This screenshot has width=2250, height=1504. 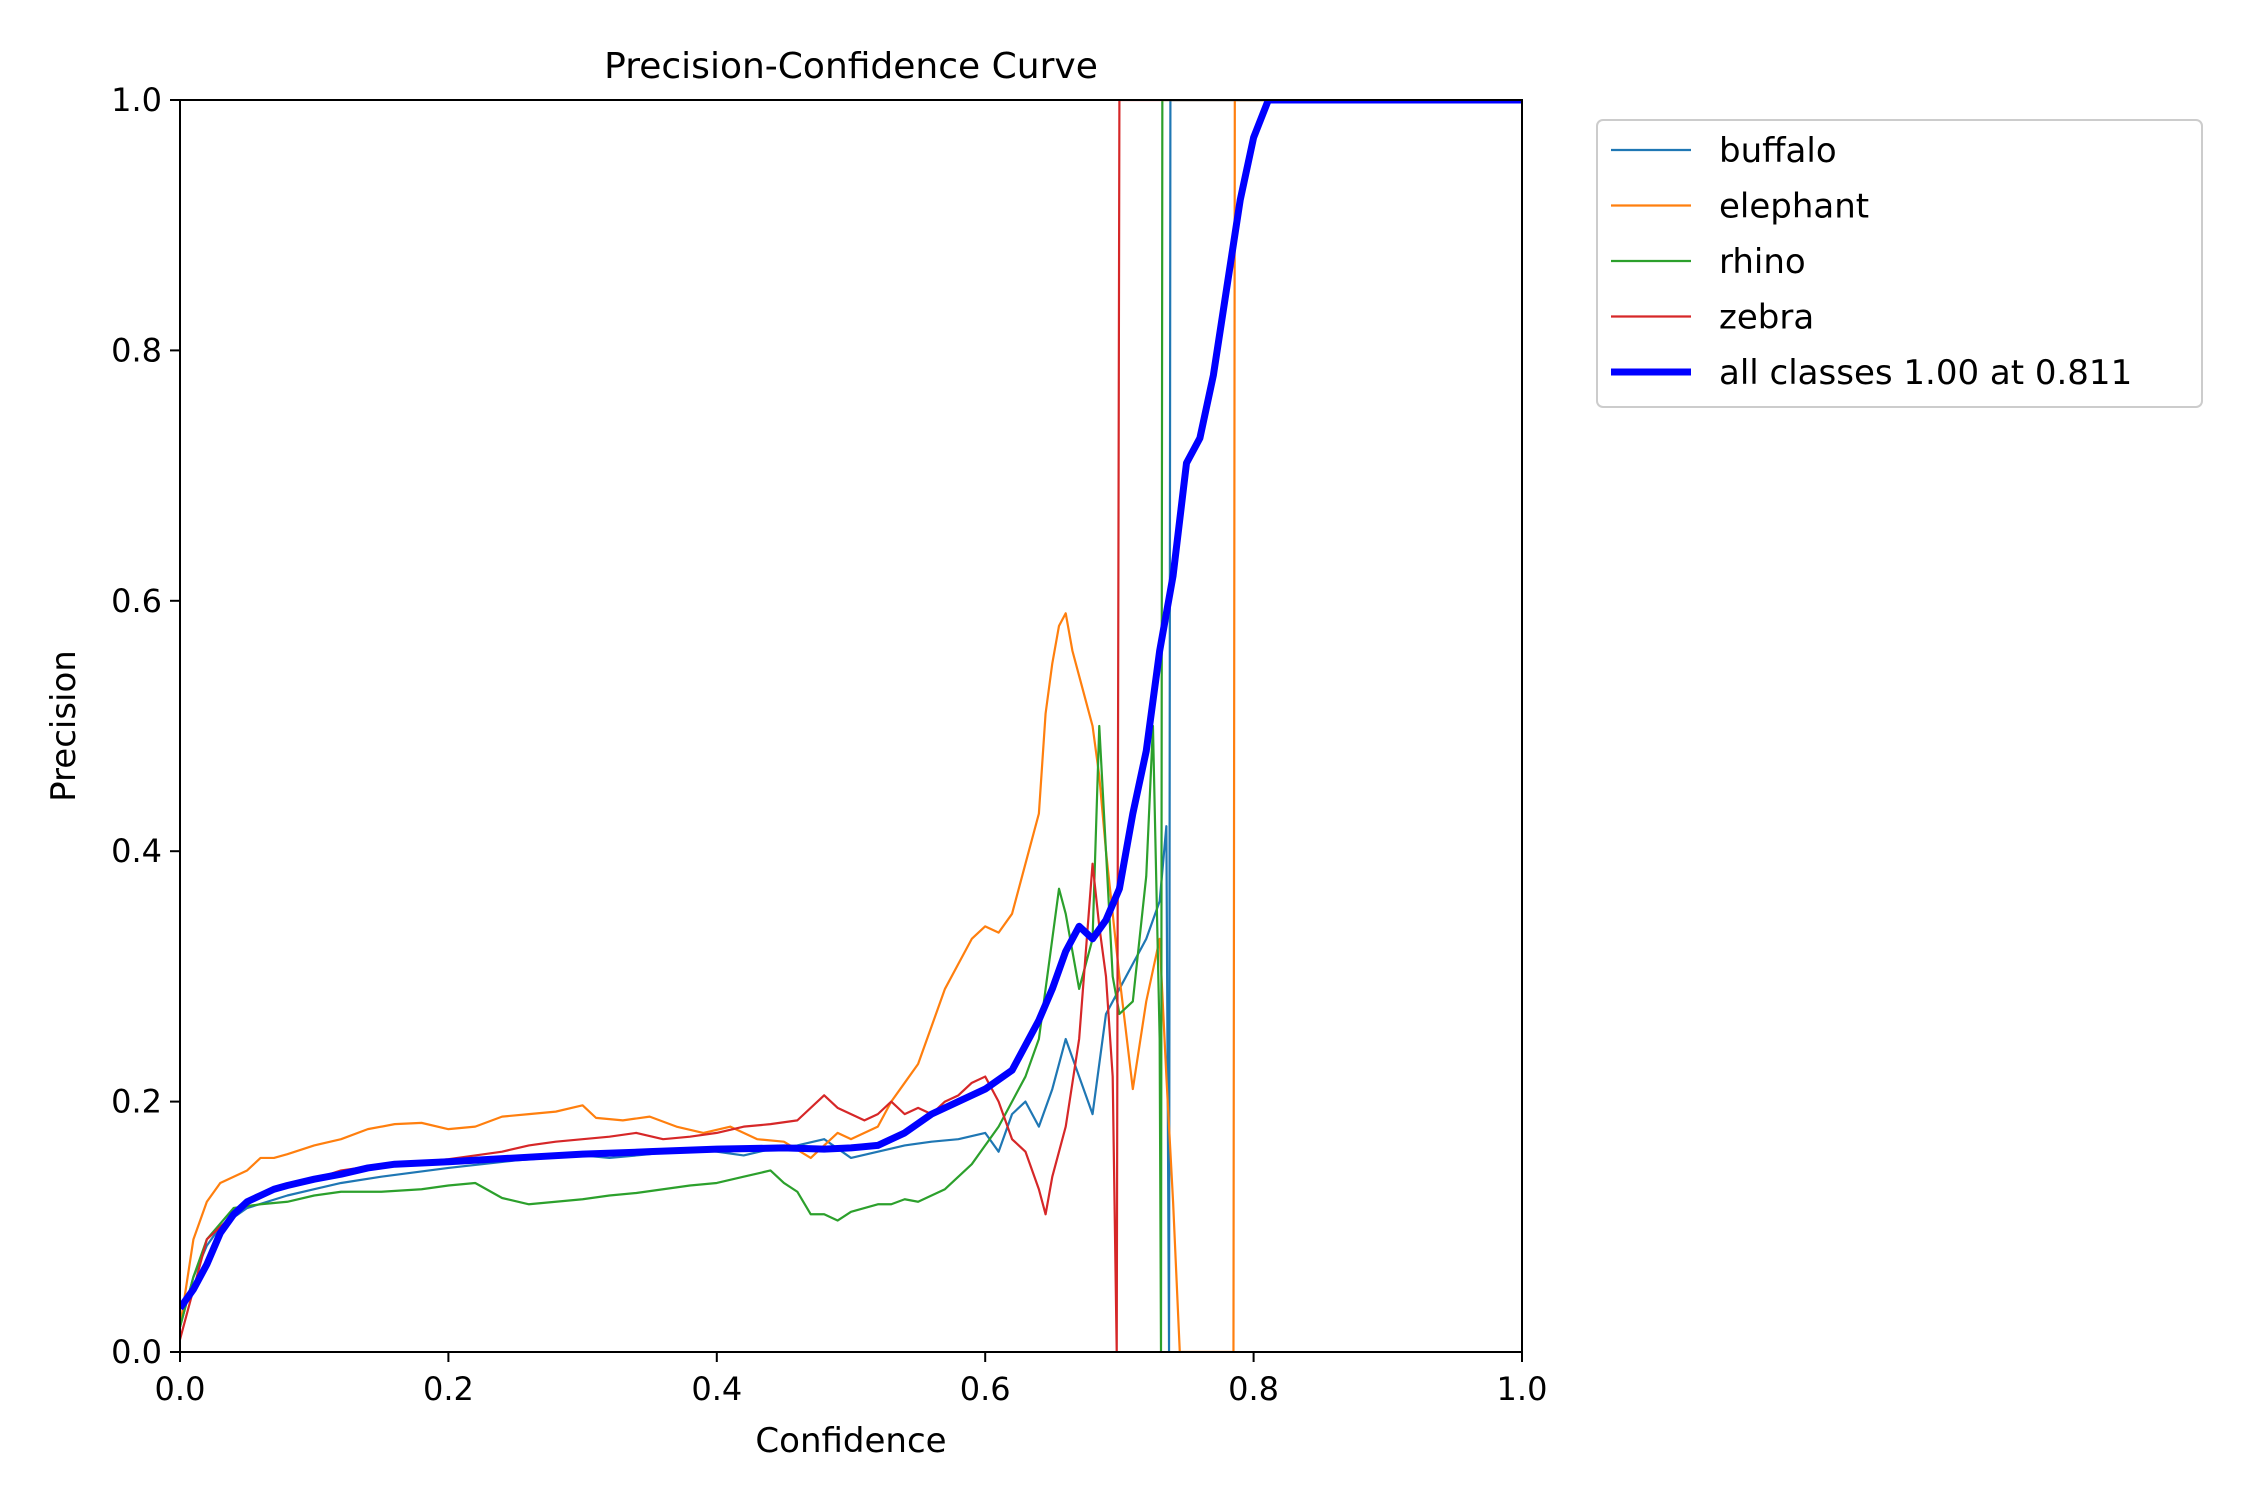 I want to click on chart-title: Precision-Confidence Curve, so click(x=851, y=66).